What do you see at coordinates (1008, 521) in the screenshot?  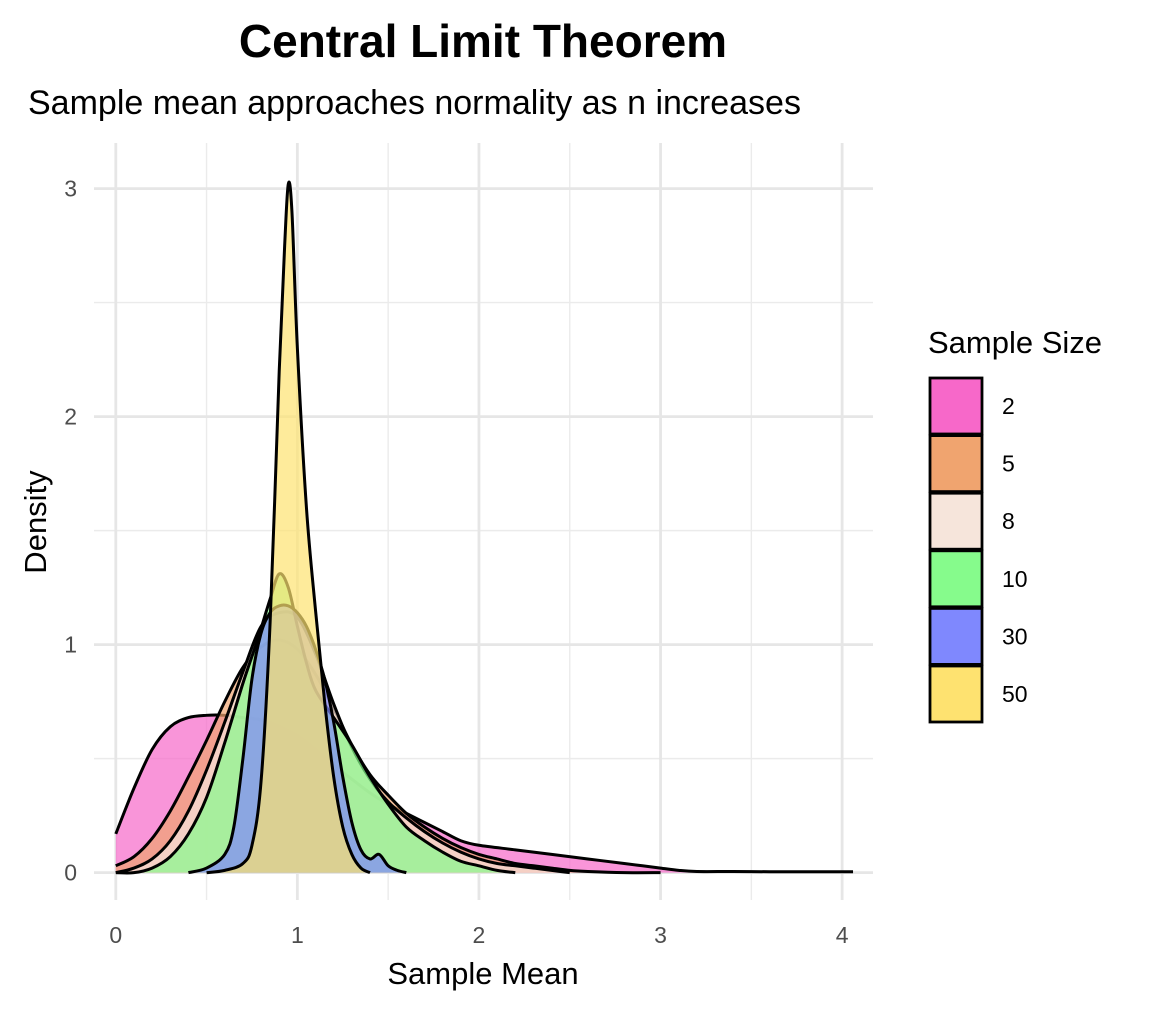 I see `legend-label-n-8: 8` at bounding box center [1008, 521].